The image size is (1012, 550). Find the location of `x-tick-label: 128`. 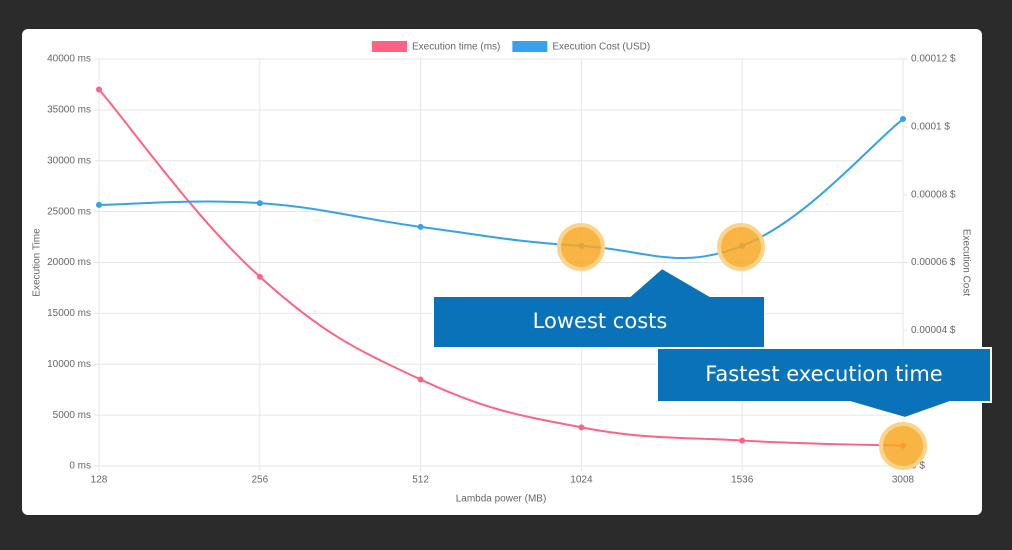

x-tick-label: 128 is located at coordinates (99, 480).